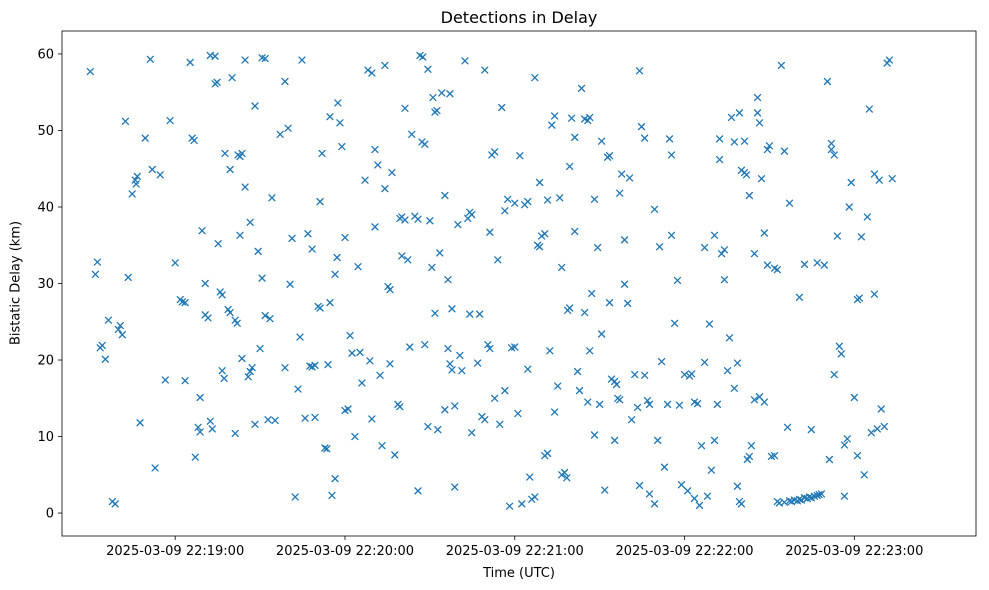 Image resolution: width=989 pixels, height=590 pixels. What do you see at coordinates (45, 131) in the screenshot?
I see `y-tick-label: 50` at bounding box center [45, 131].